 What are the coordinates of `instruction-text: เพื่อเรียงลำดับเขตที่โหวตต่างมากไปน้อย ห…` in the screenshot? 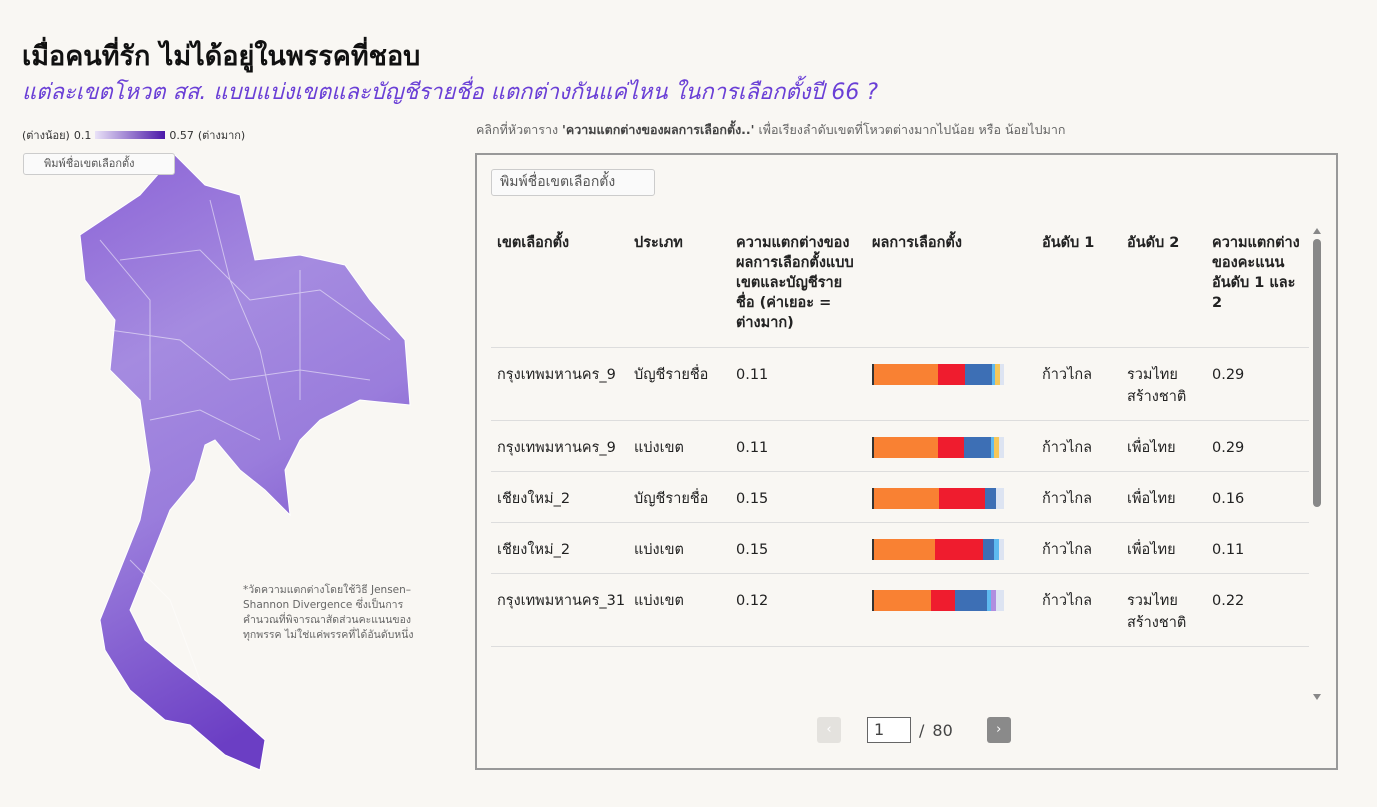 It's located at (910, 129).